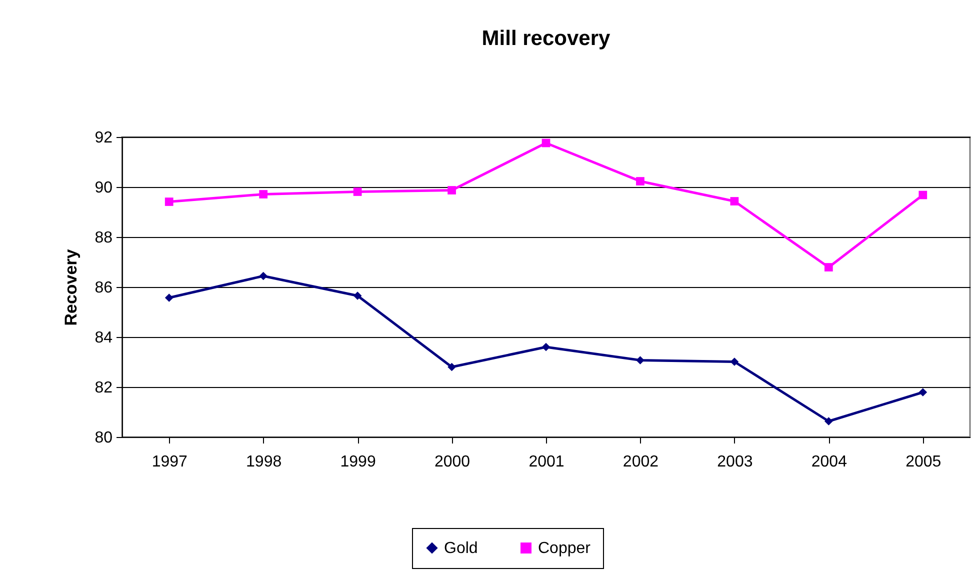 The width and height of the screenshot is (972, 577). Describe the element at coordinates (461, 548) in the screenshot. I see `legend-label: Gold` at that location.